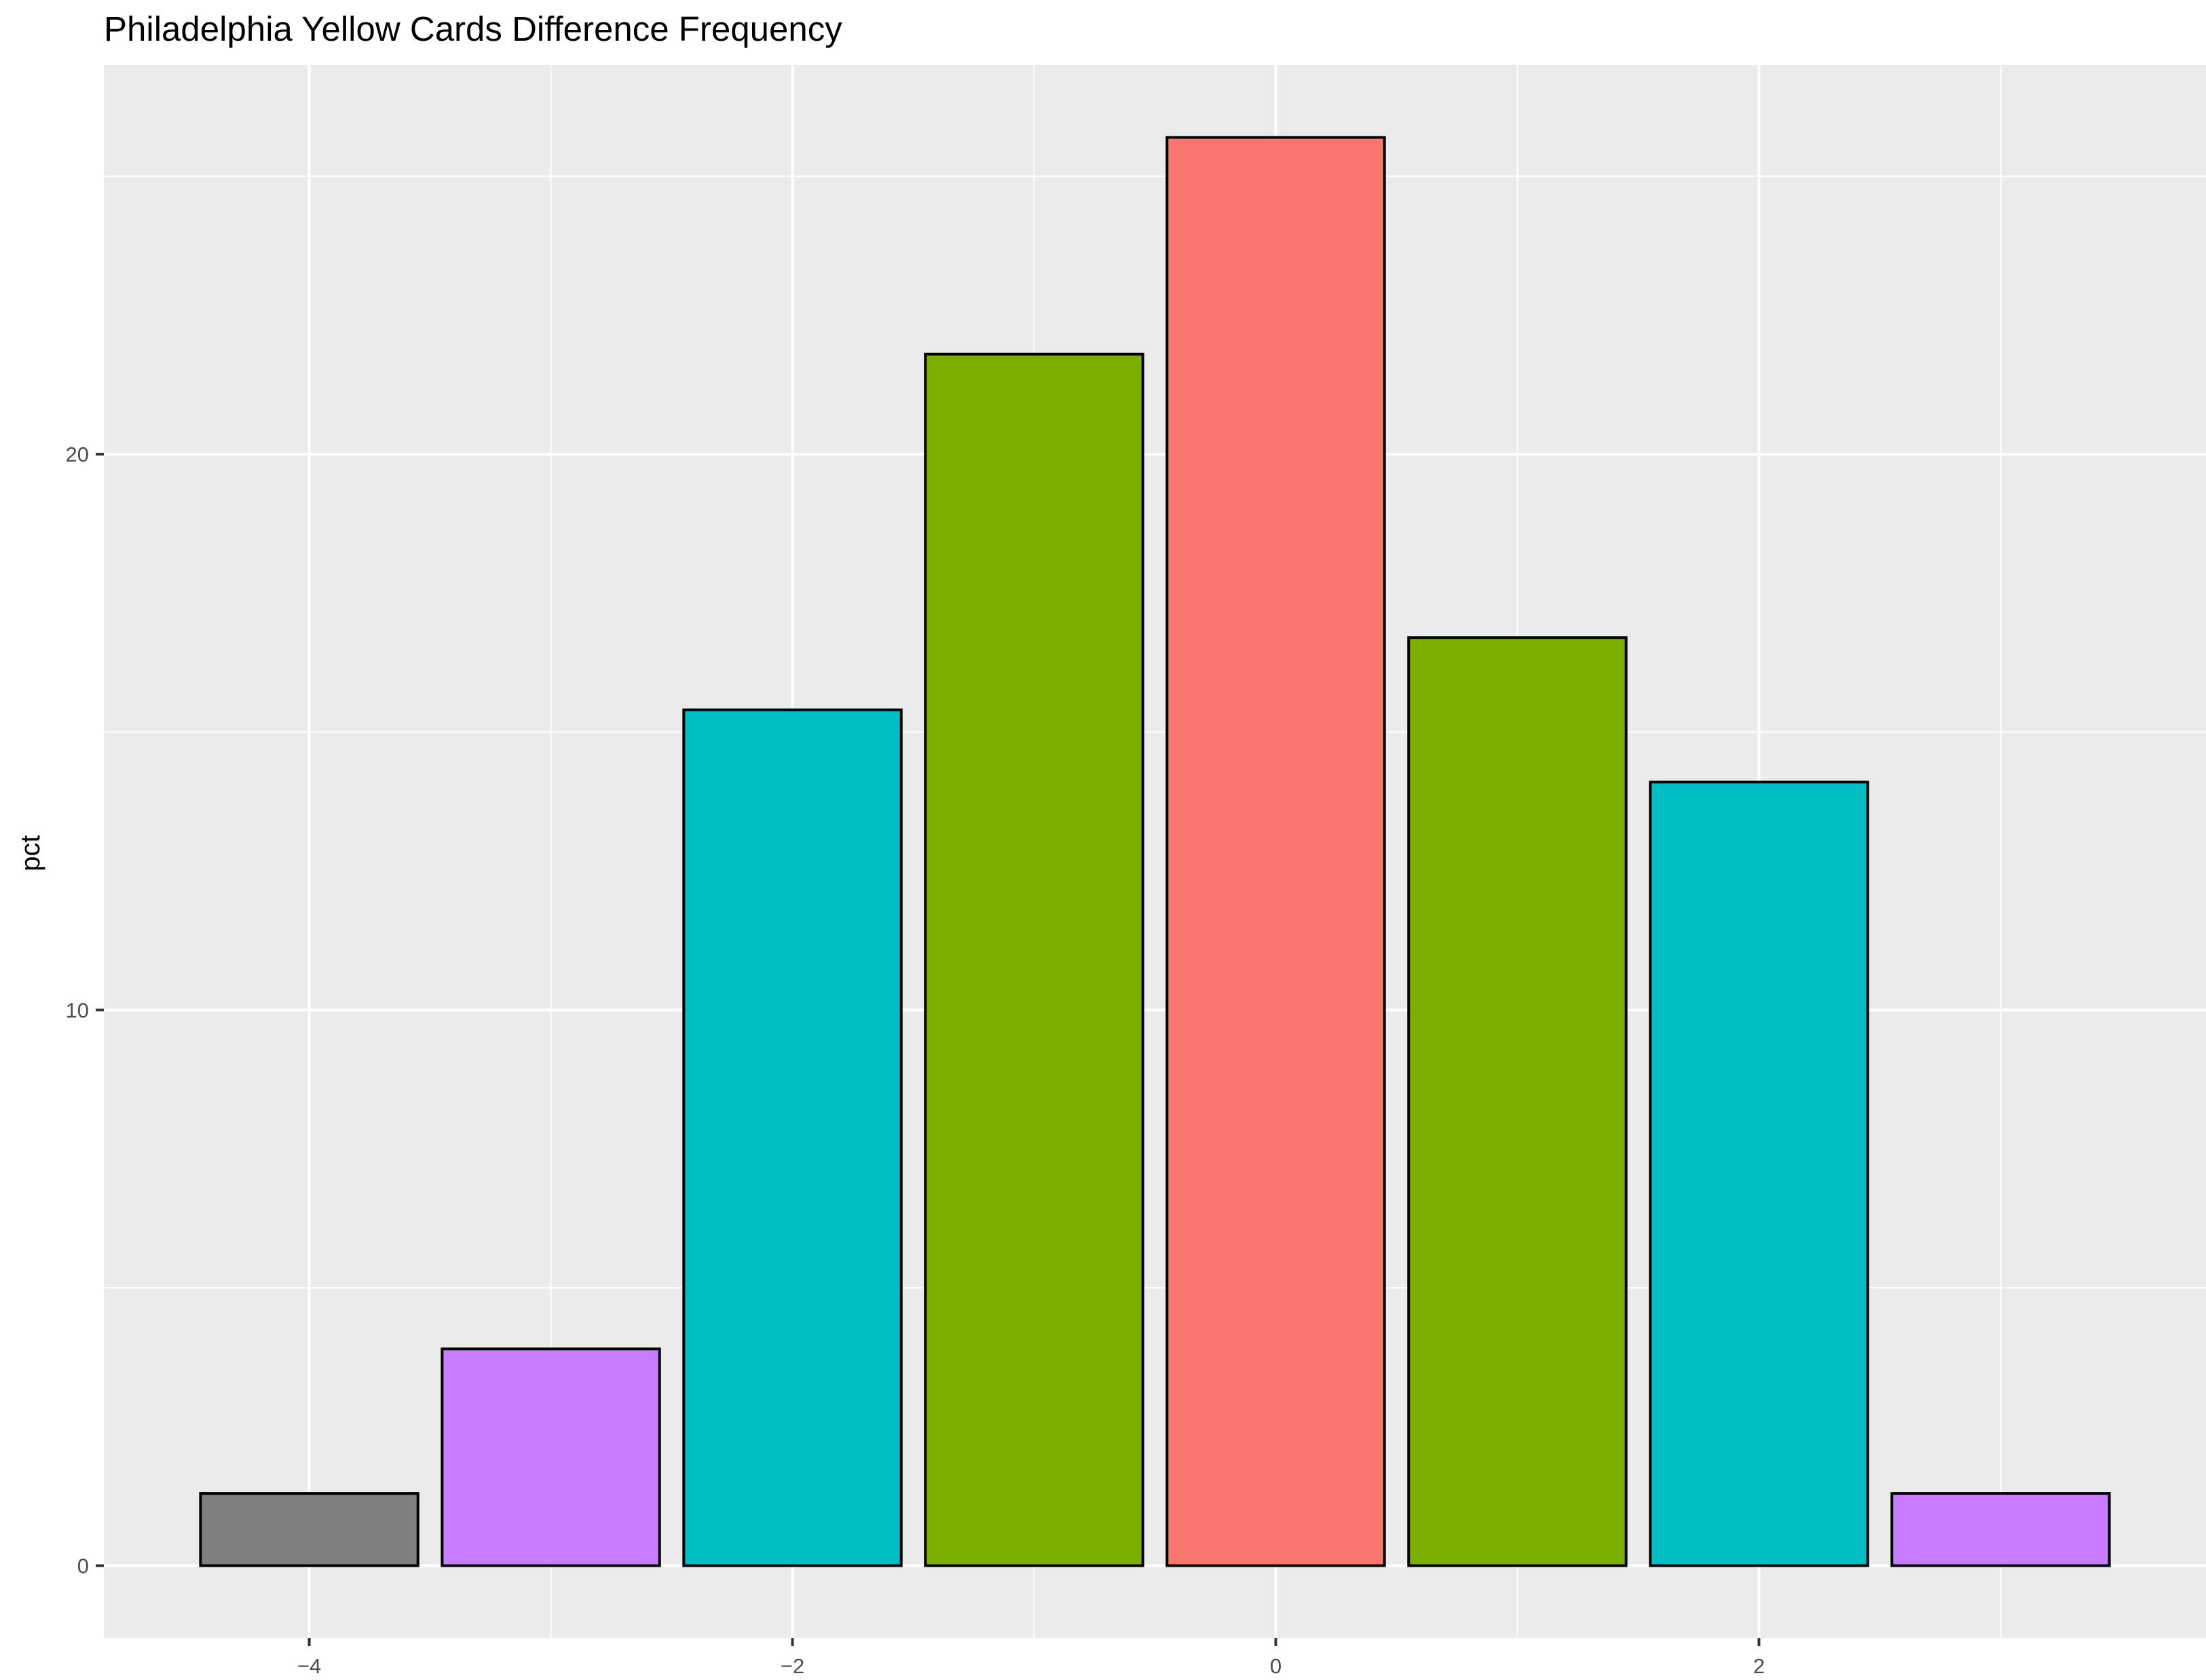 The image size is (2206, 1680). I want to click on y-axis-title: pct, so click(31, 853).